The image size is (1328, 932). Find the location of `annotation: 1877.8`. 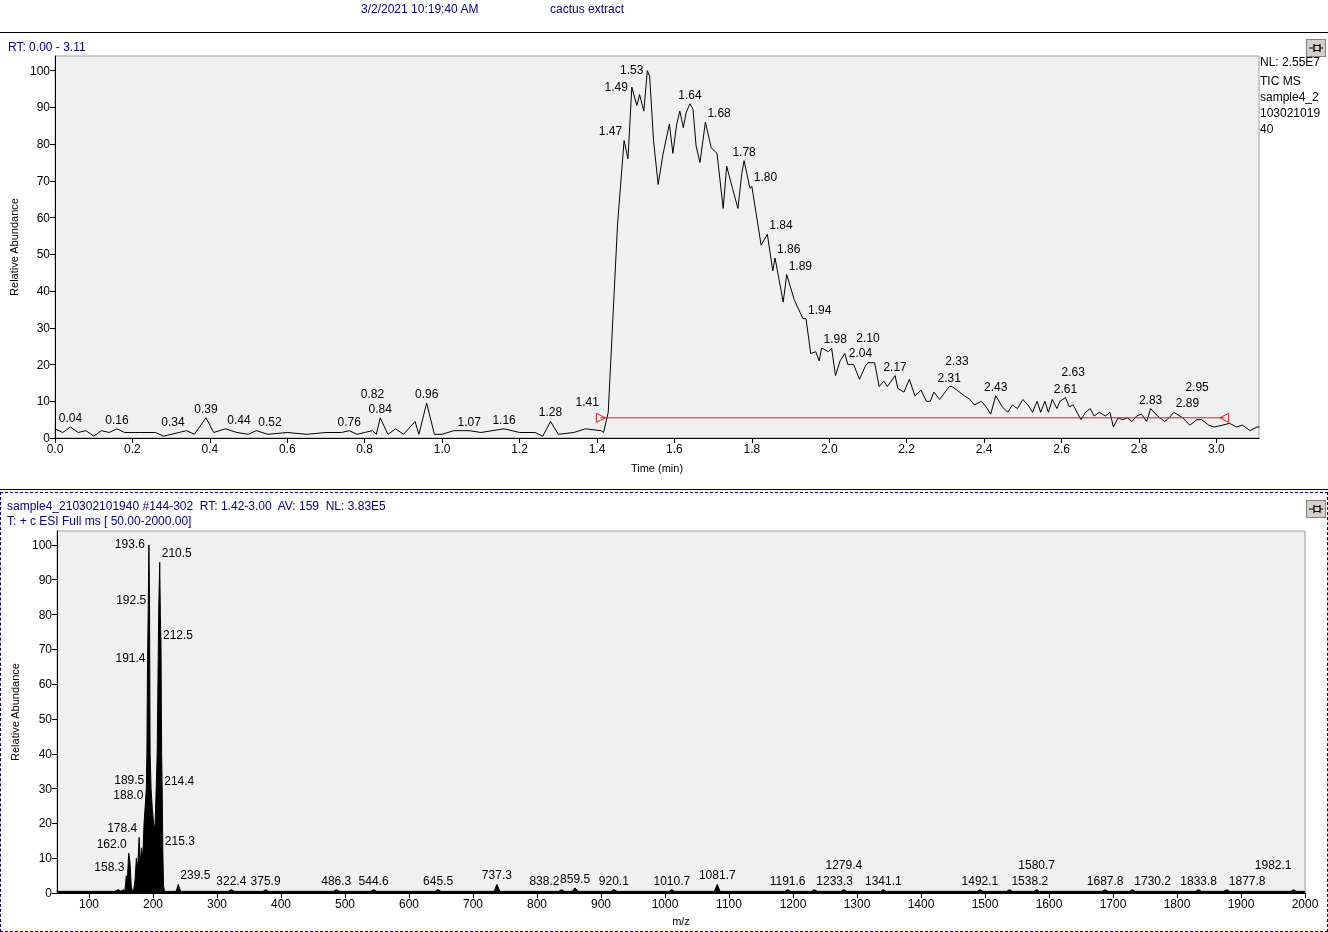

annotation: 1877.8 is located at coordinates (1247, 880).